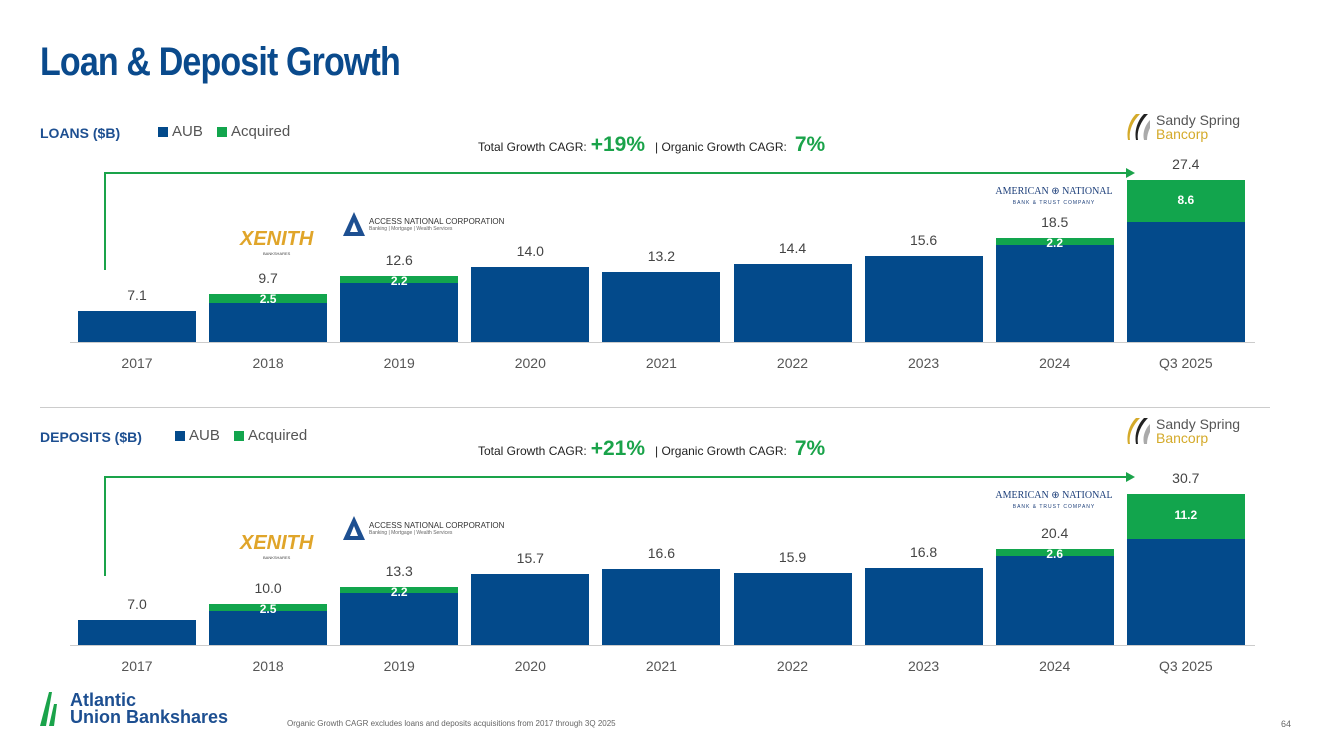 Image resolution: width=1333 pixels, height=749 pixels. I want to click on total-value-label: 15.9, so click(792, 556).